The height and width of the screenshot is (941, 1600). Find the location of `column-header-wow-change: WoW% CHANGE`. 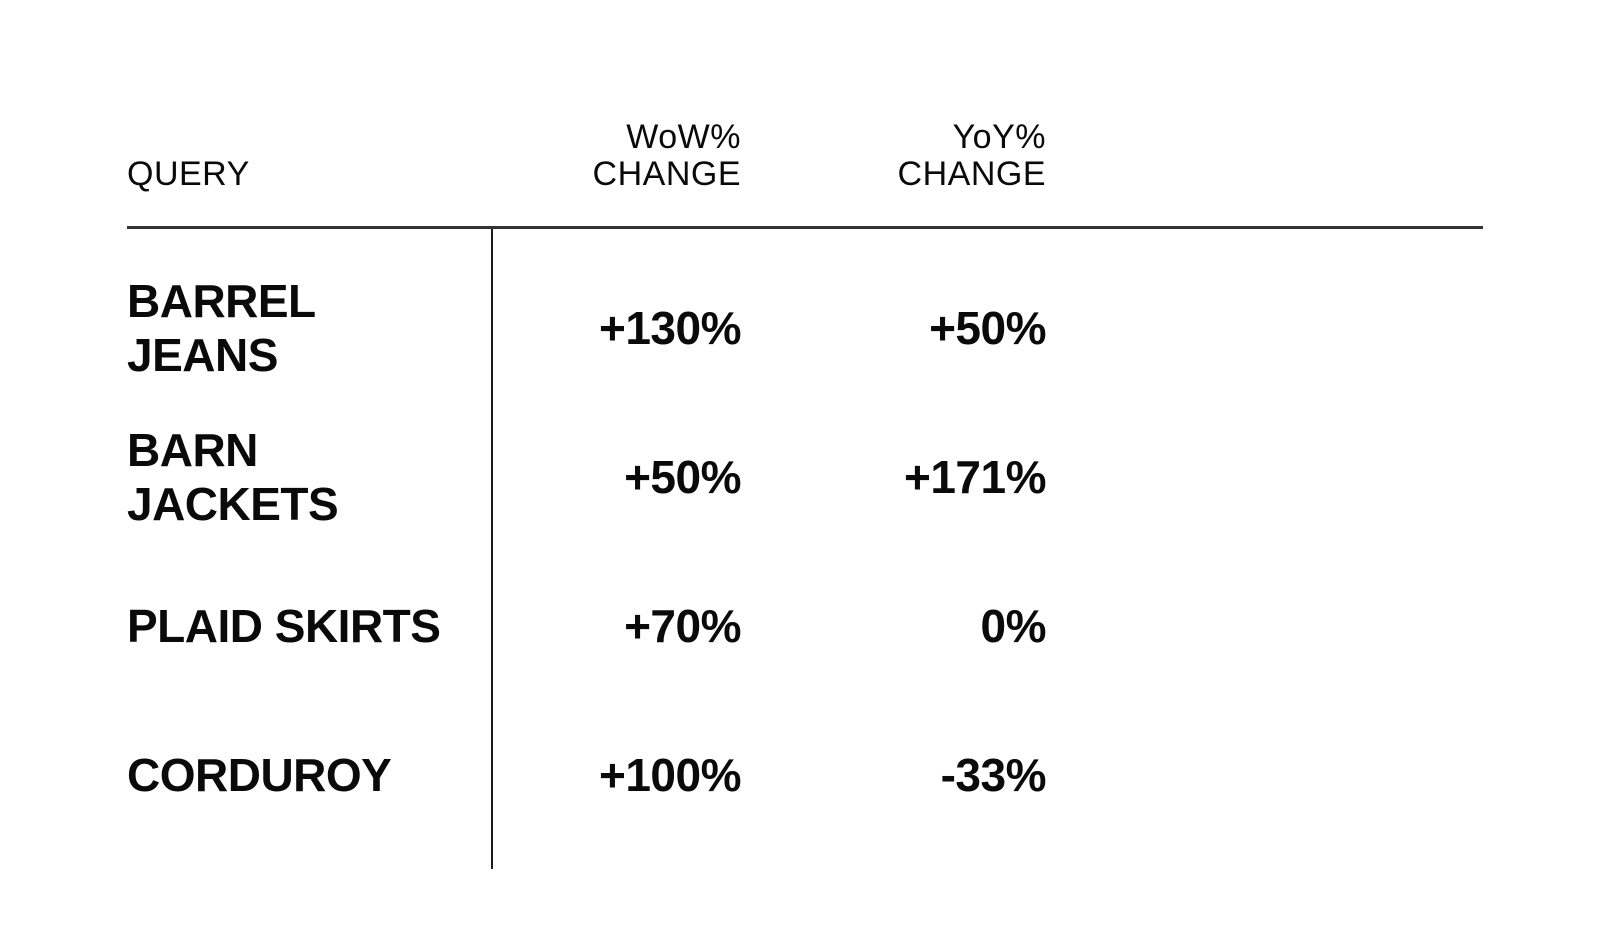

column-header-wow-change: WoW% CHANGE is located at coordinates (616, 155).